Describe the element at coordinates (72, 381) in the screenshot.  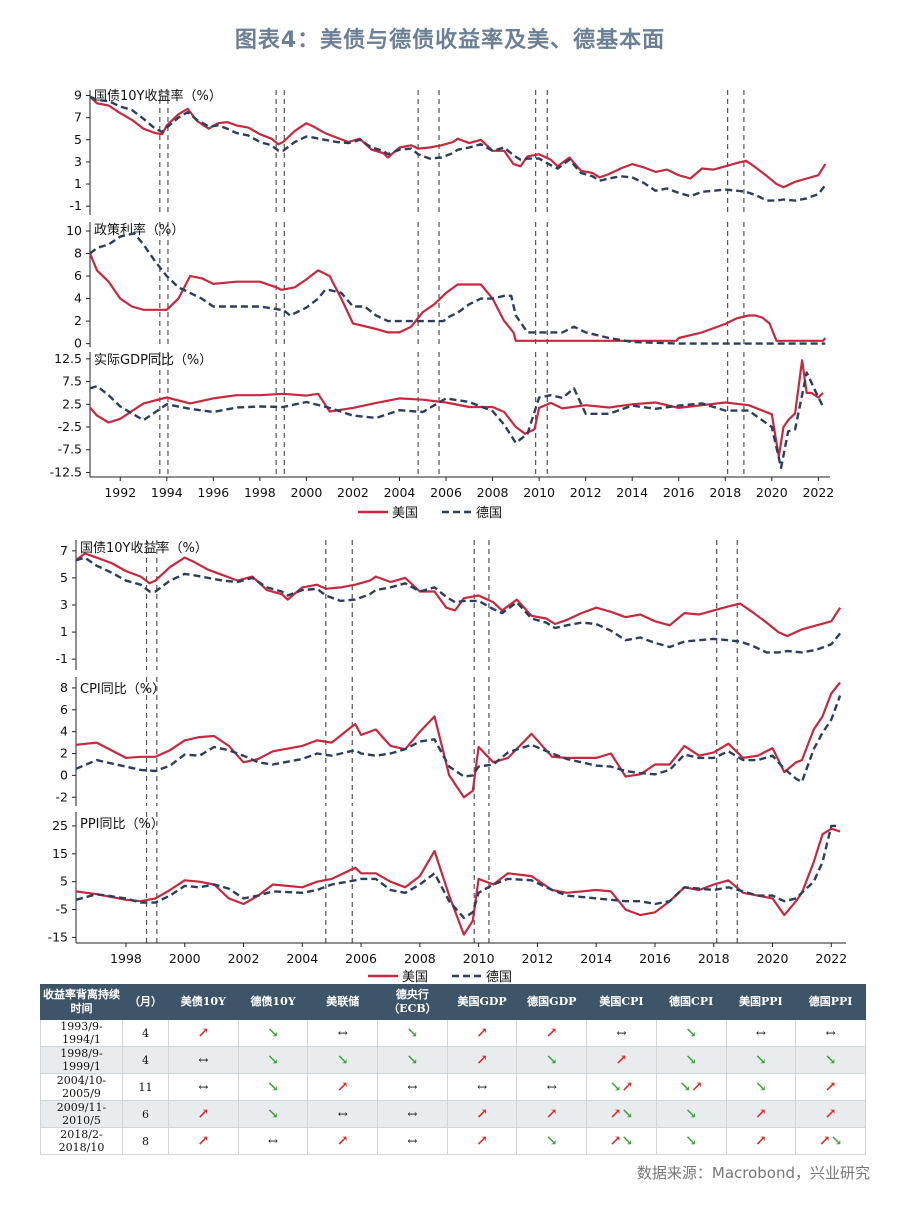
I see `y-tick-label: 7.5` at that location.